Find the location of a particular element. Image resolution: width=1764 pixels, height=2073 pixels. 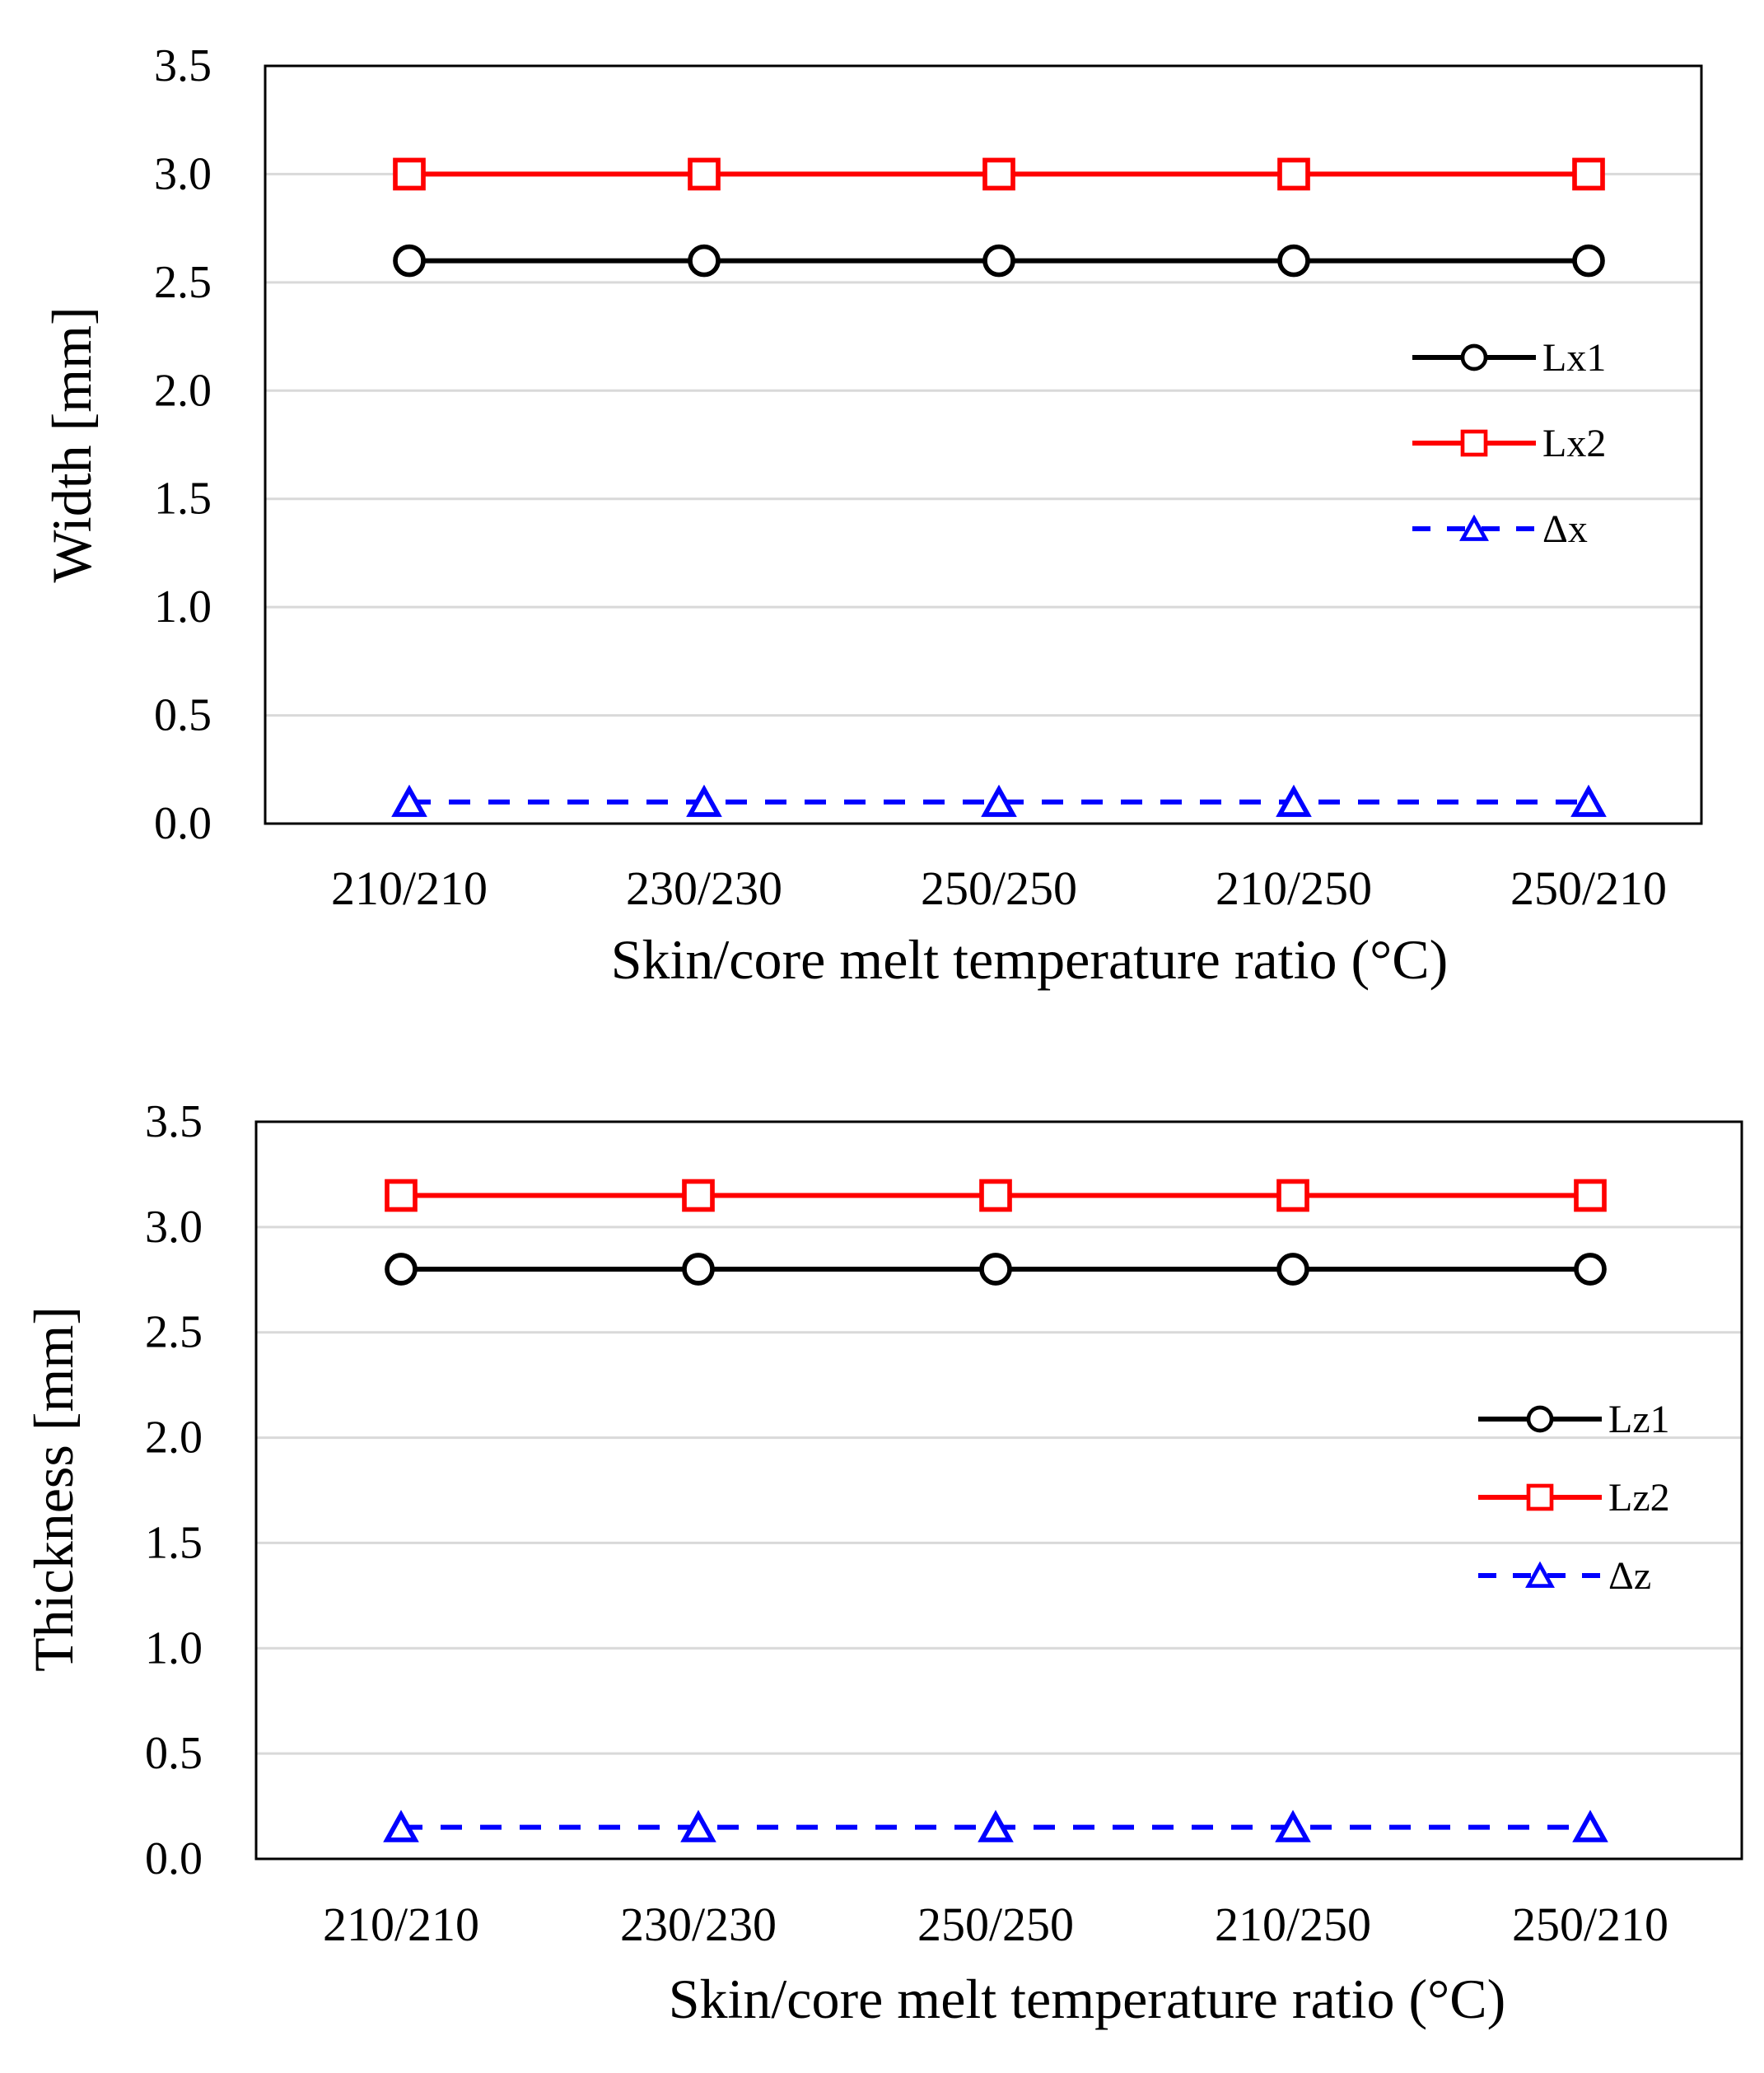

legend-label: Lz1 is located at coordinates (1639, 1419).